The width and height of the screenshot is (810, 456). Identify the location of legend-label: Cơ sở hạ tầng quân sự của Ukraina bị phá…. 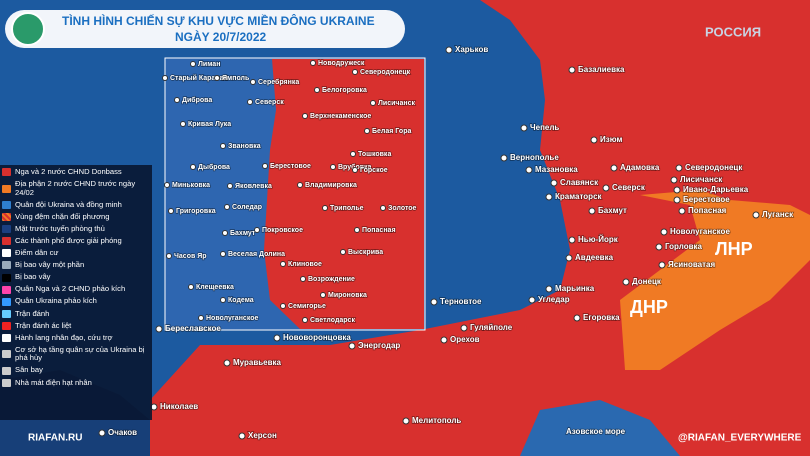
(80, 353).